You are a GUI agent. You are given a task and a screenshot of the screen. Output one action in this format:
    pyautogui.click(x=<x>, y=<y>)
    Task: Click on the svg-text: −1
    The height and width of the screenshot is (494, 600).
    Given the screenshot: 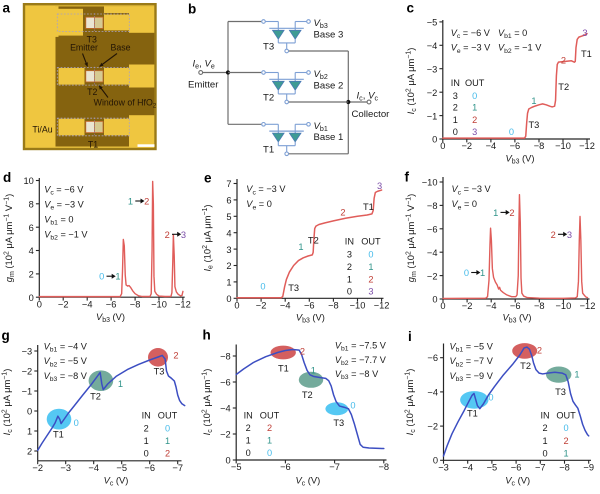 What is the action you would take?
    pyautogui.click(x=27, y=391)
    